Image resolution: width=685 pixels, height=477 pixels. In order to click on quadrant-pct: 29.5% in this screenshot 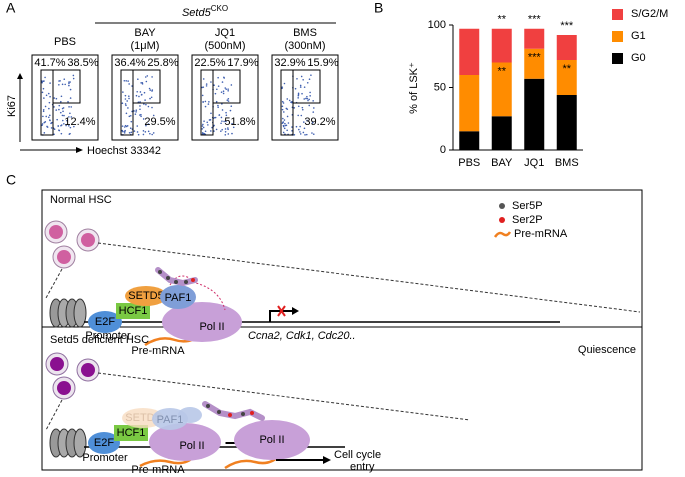, I will do `click(159, 122)`.